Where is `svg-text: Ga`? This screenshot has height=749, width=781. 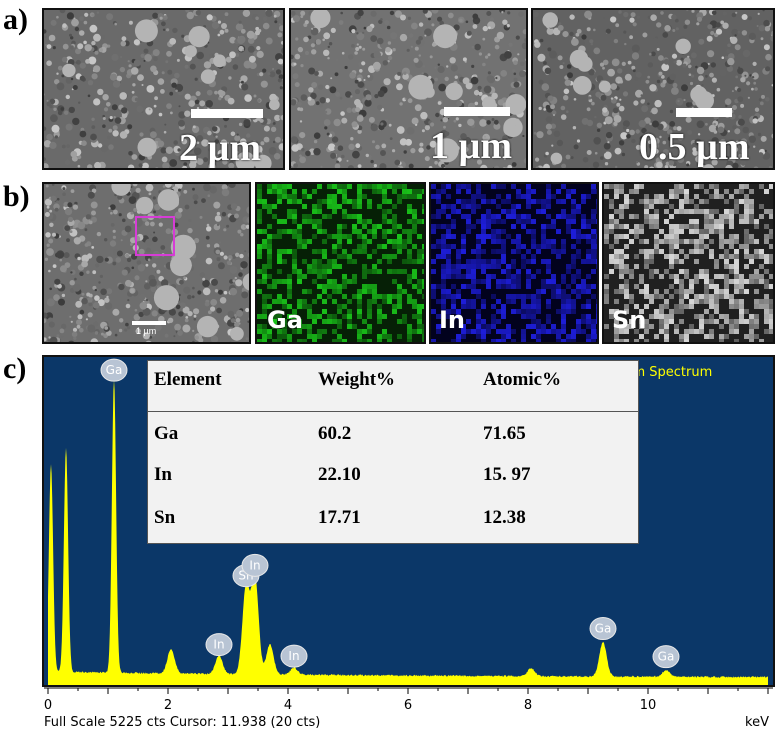
svg-text: Ga is located at coordinates (666, 657).